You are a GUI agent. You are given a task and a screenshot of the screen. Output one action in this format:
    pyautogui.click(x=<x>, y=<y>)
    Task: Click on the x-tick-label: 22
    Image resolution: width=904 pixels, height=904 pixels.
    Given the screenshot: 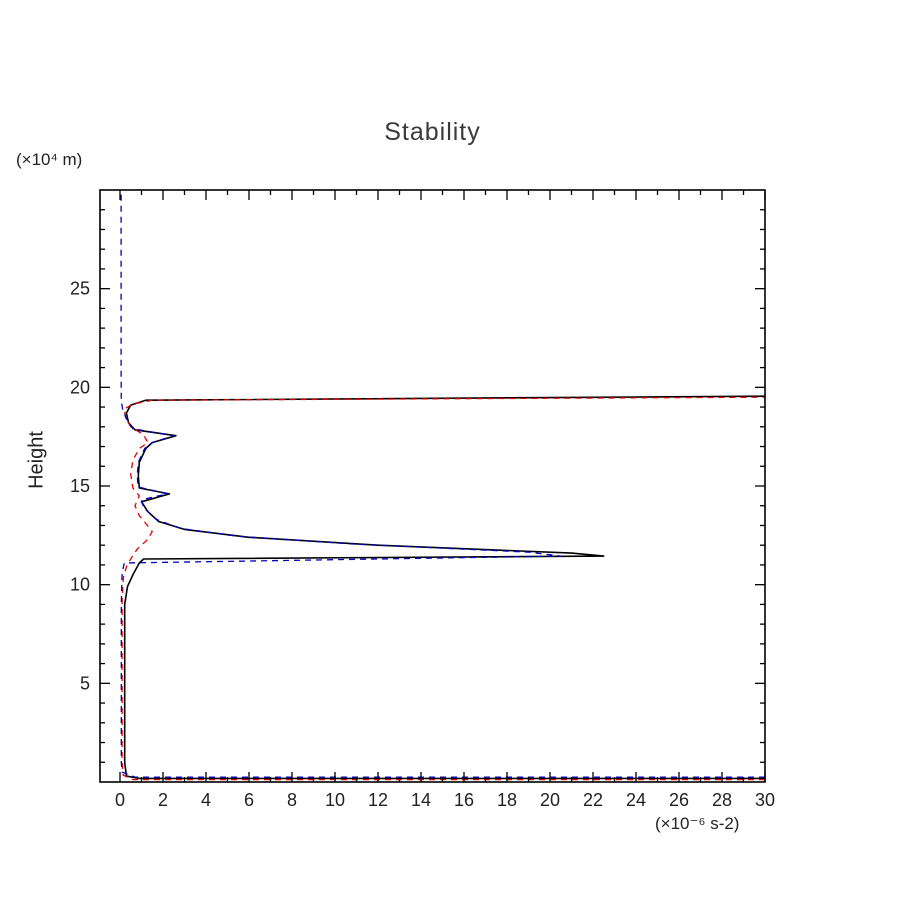 What is the action you would take?
    pyautogui.click(x=593, y=800)
    